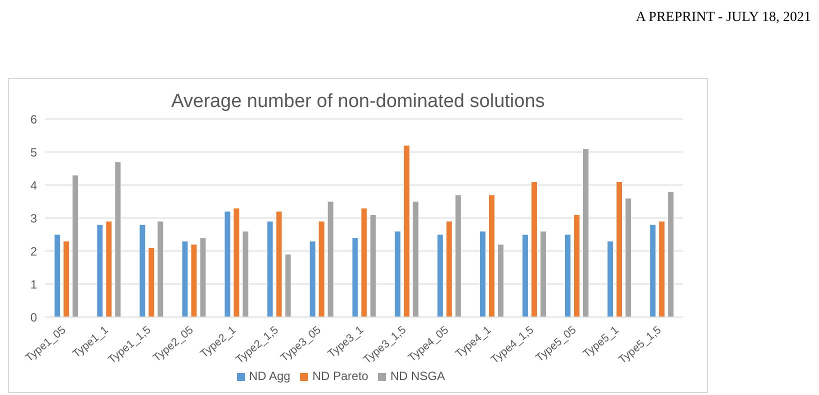 The image size is (819, 395). What do you see at coordinates (418, 376) in the screenshot?
I see `legend-label: ND NSGA` at bounding box center [418, 376].